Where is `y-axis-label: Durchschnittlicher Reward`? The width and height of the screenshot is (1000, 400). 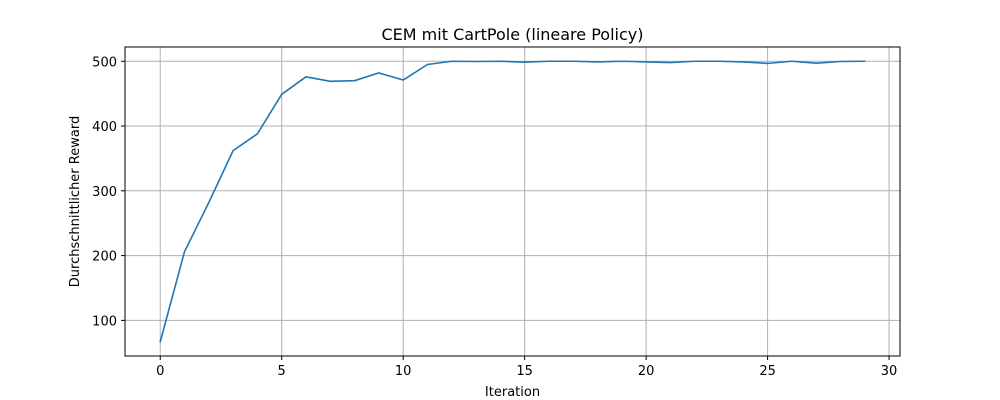
y-axis-label: Durchschnittlicher Reward is located at coordinates (75, 201).